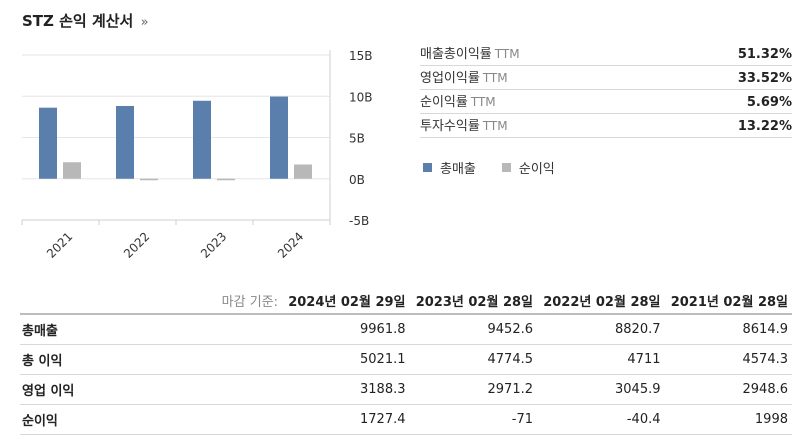 The width and height of the screenshot is (800, 435). I want to click on table-cell: 8614.9, so click(728, 329).